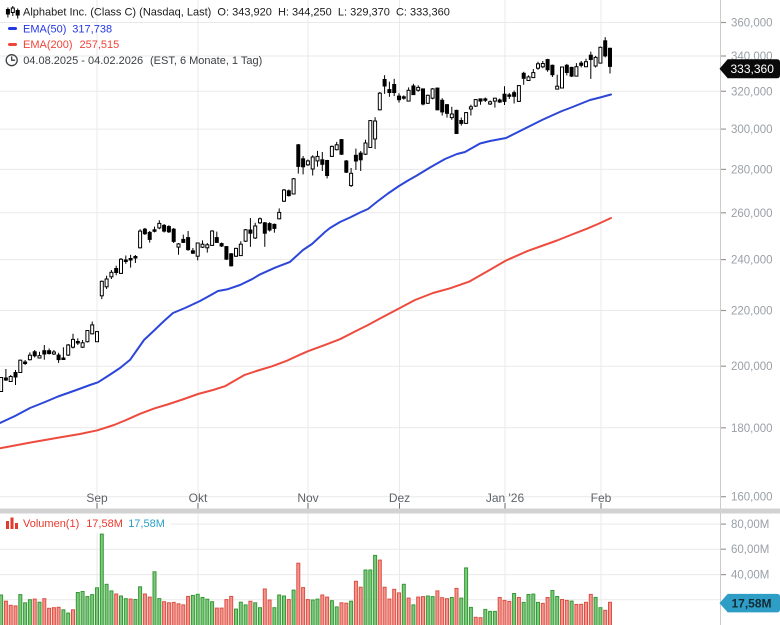 The image size is (780, 625). Describe the element at coordinates (752, 92) in the screenshot. I see `svg-text: 320,000` at that location.